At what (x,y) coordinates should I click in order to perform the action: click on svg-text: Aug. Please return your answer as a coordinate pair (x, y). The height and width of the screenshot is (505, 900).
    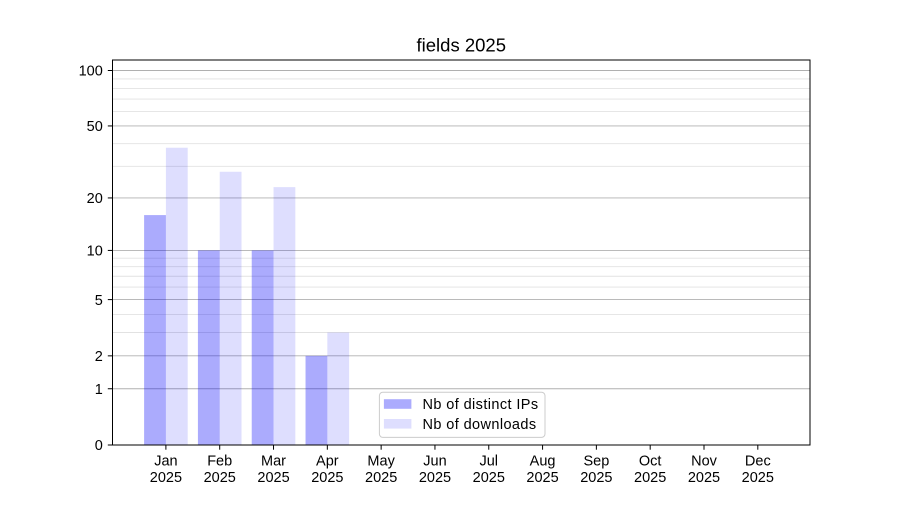
    Looking at the image, I should click on (543, 462).